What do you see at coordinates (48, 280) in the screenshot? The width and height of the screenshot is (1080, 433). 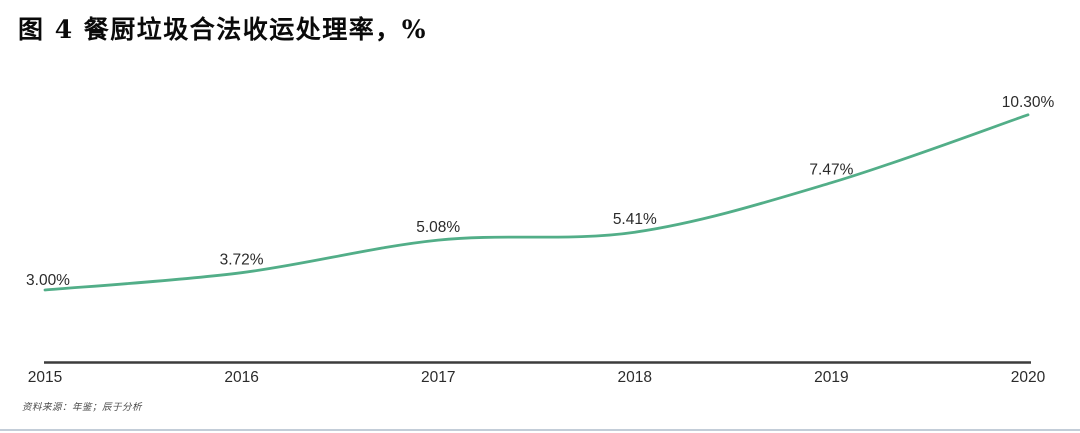 I see `data-label-2015: 3.00%` at bounding box center [48, 280].